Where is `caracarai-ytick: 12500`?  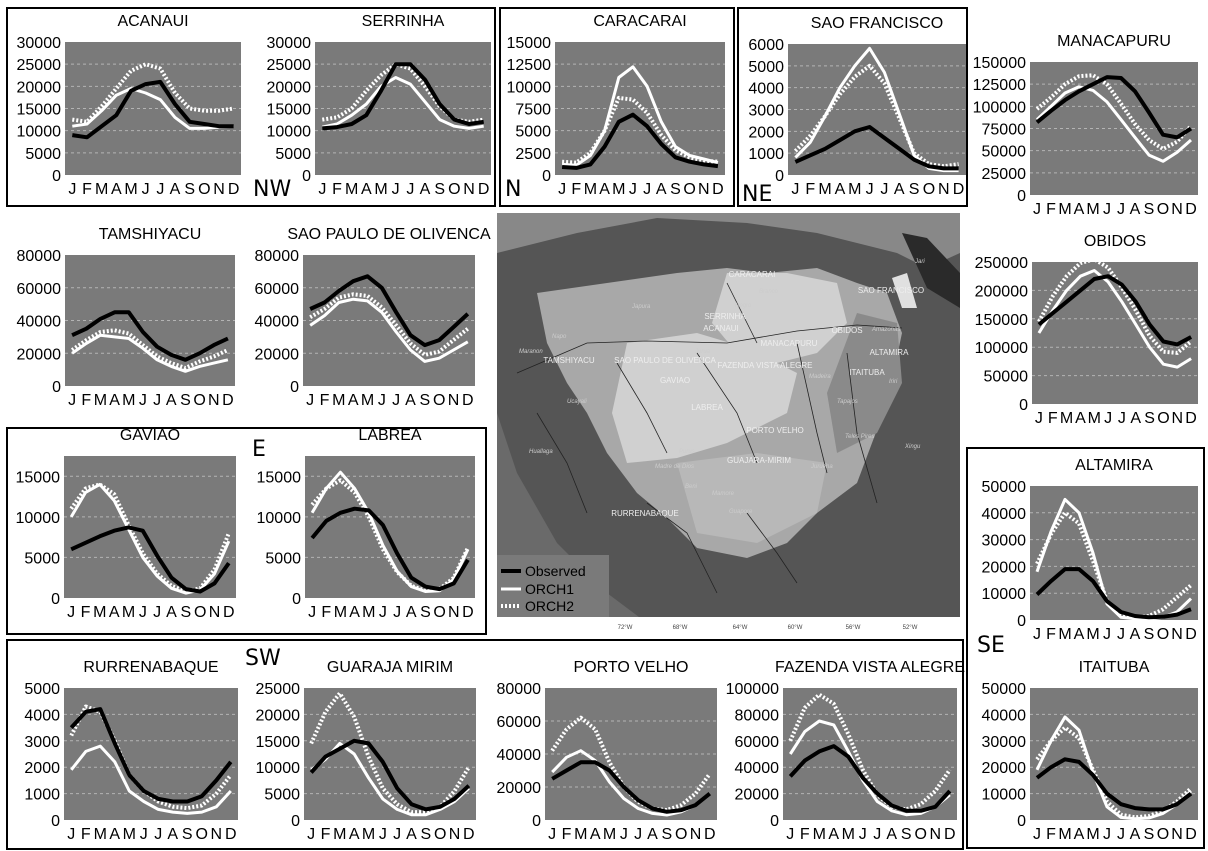 caracarai-ytick: 12500 is located at coordinates (529, 65).